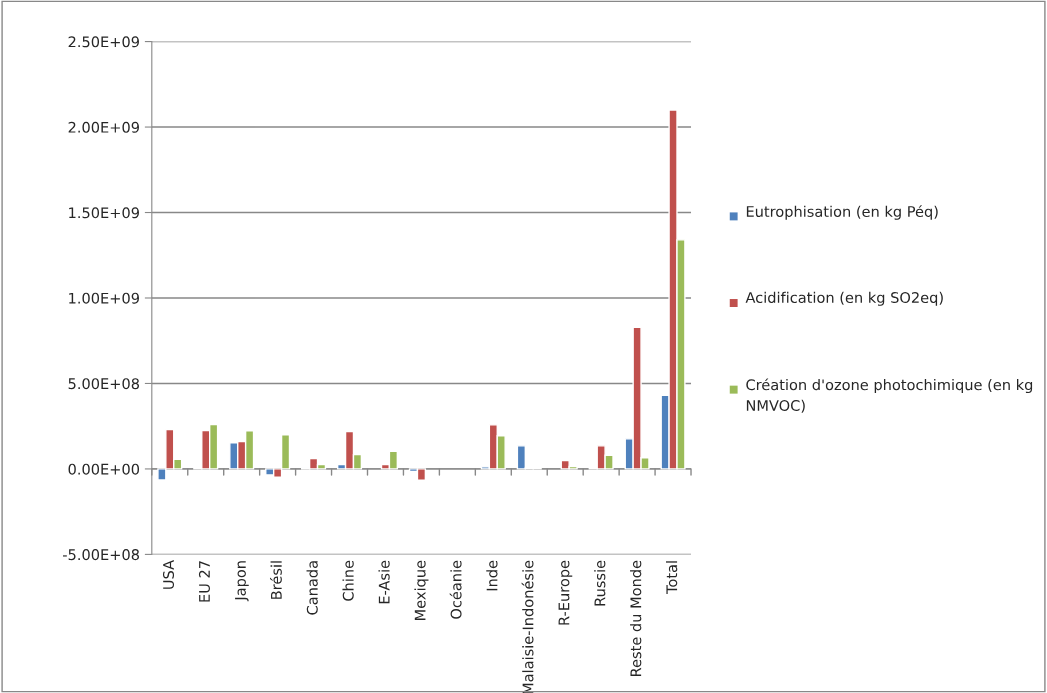 This screenshot has height=693, width=1047. I want to click on y-tick-label: 0.00E+00, so click(104, 469).